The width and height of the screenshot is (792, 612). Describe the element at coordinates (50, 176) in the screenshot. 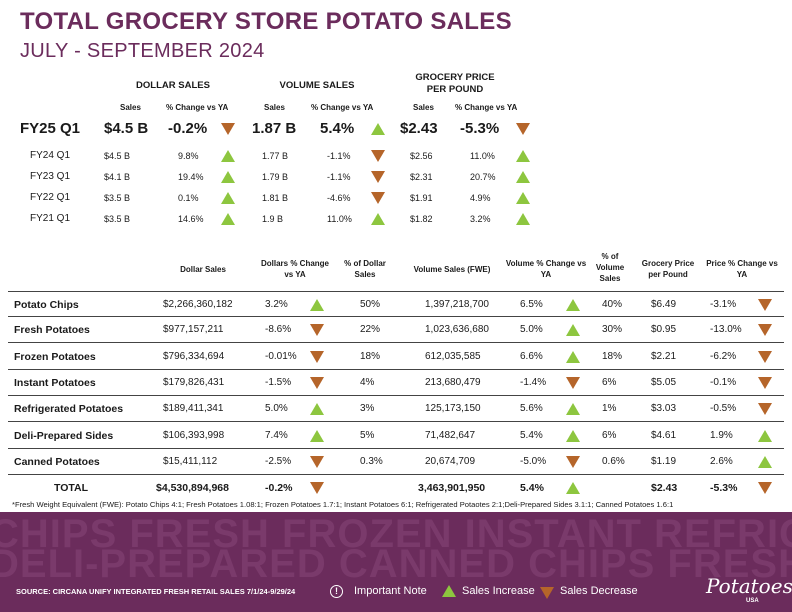

I see `summary-row-label: FY23 Q1` at that location.